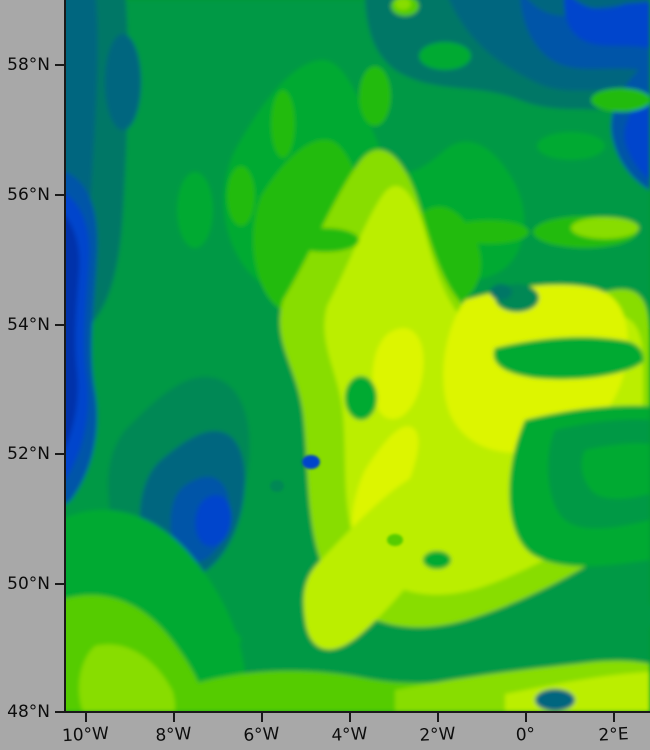 This screenshot has height=750, width=650. What do you see at coordinates (85, 735) in the screenshot?
I see `x-tick-label: 10°W` at bounding box center [85, 735].